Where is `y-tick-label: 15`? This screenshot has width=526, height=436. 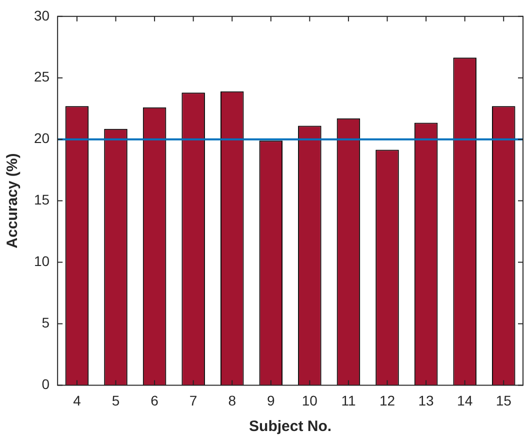 y-tick-label: 15 is located at coordinates (42, 200).